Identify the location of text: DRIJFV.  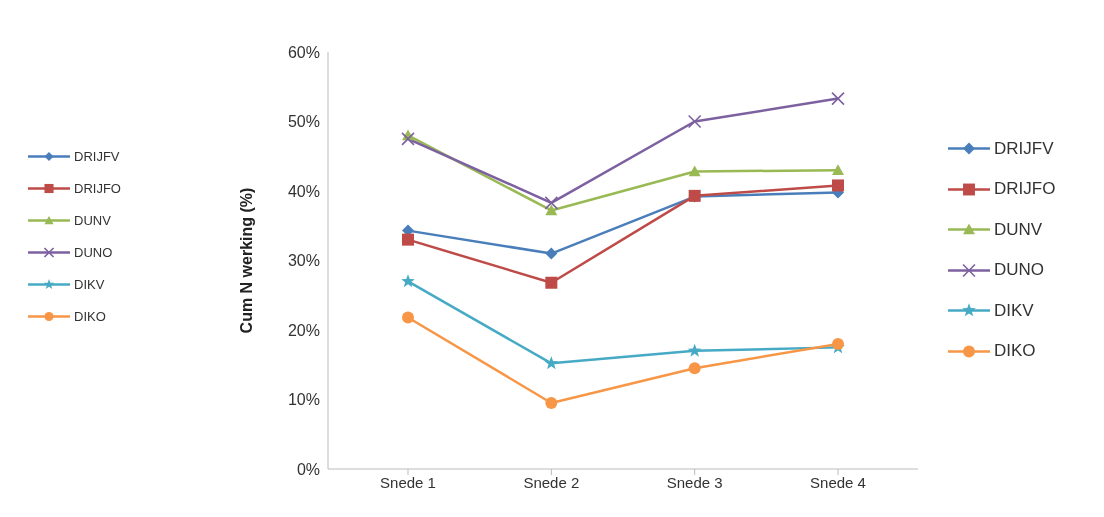
(97, 156).